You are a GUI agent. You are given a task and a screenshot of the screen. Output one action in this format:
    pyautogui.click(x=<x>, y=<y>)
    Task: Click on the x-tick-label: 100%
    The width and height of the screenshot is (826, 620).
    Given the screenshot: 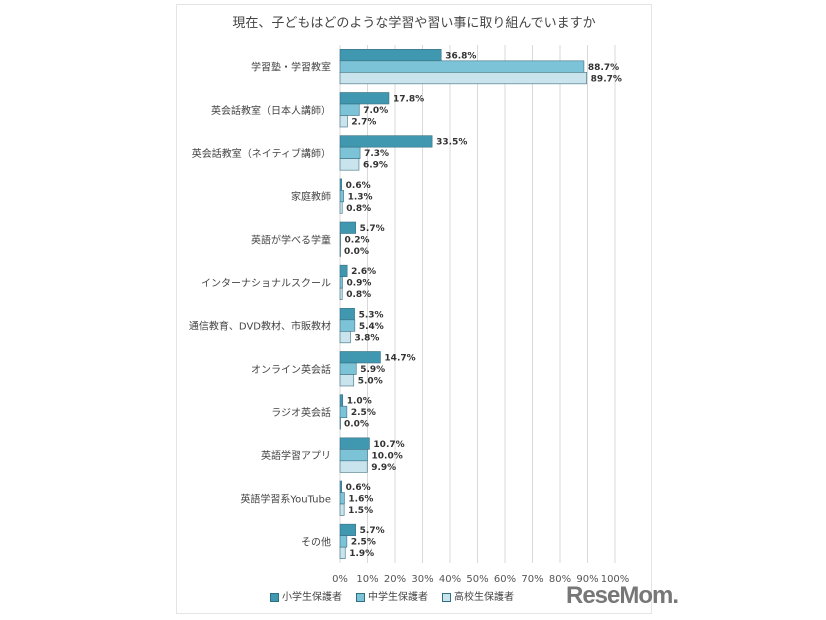 What is the action you would take?
    pyautogui.click(x=615, y=579)
    